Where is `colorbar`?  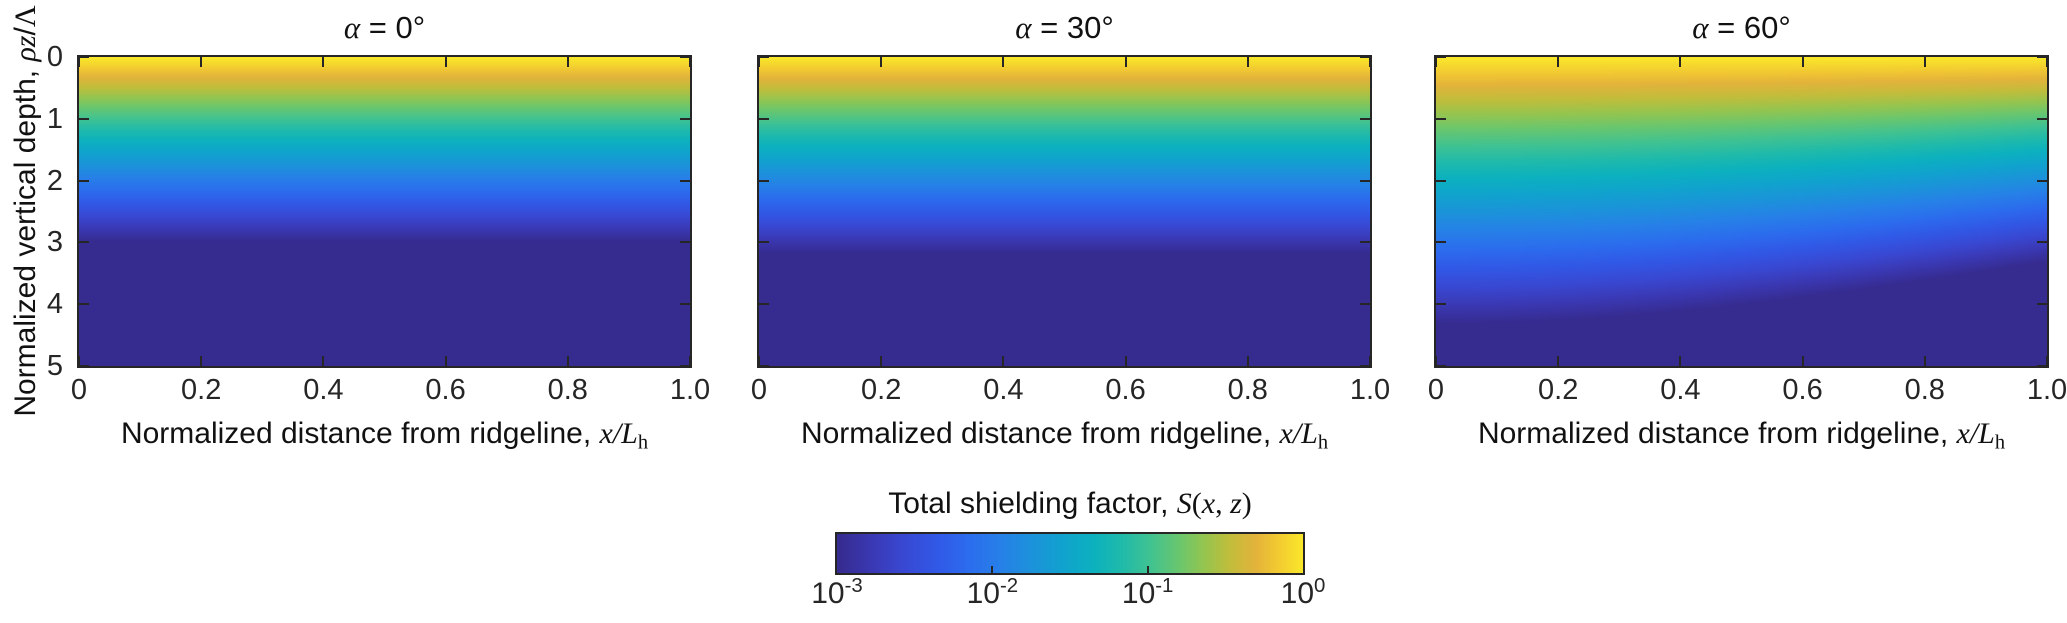
colorbar is located at coordinates (1070, 553).